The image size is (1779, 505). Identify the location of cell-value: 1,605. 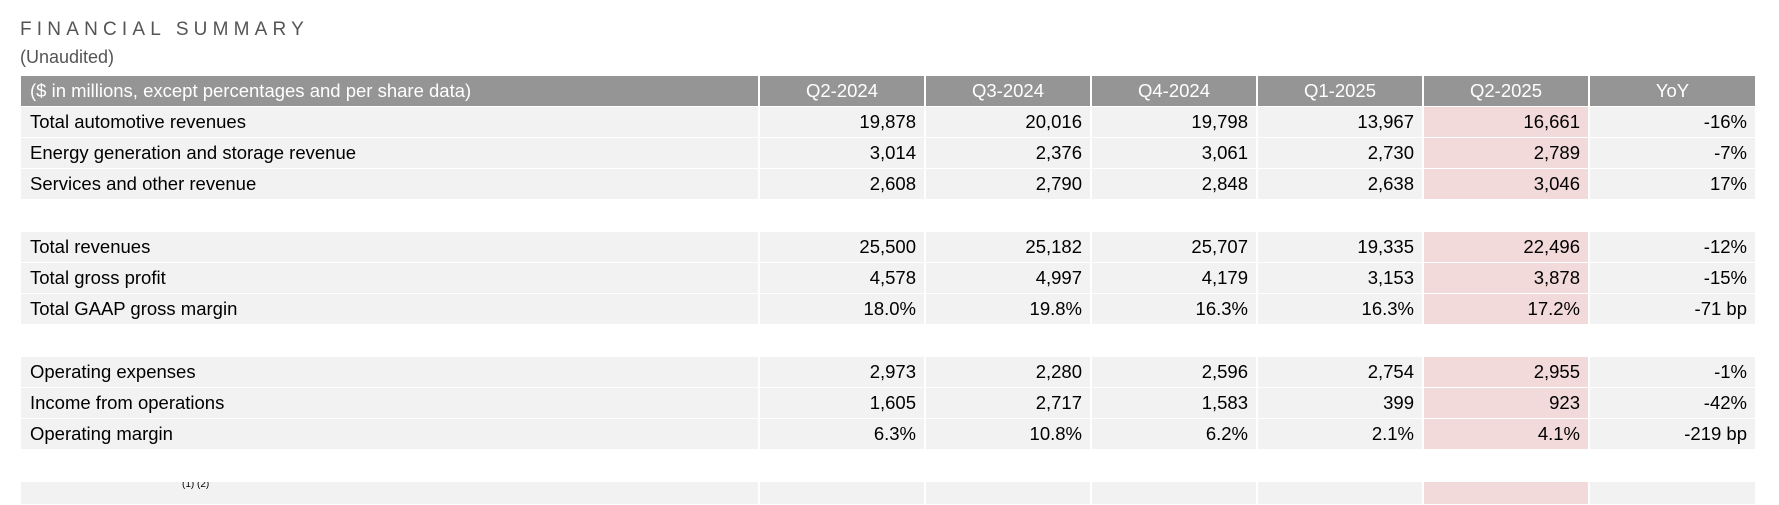
(842, 403).